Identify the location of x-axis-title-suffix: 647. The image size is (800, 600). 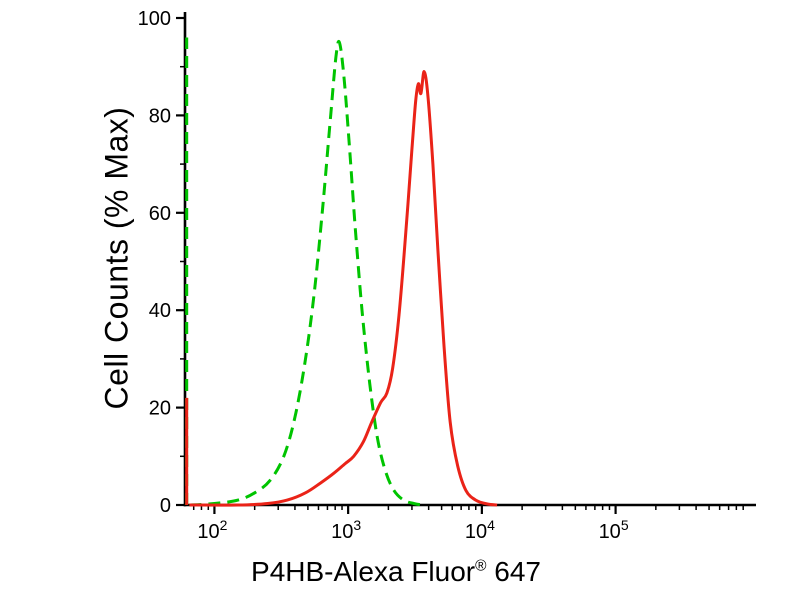
(513, 571).